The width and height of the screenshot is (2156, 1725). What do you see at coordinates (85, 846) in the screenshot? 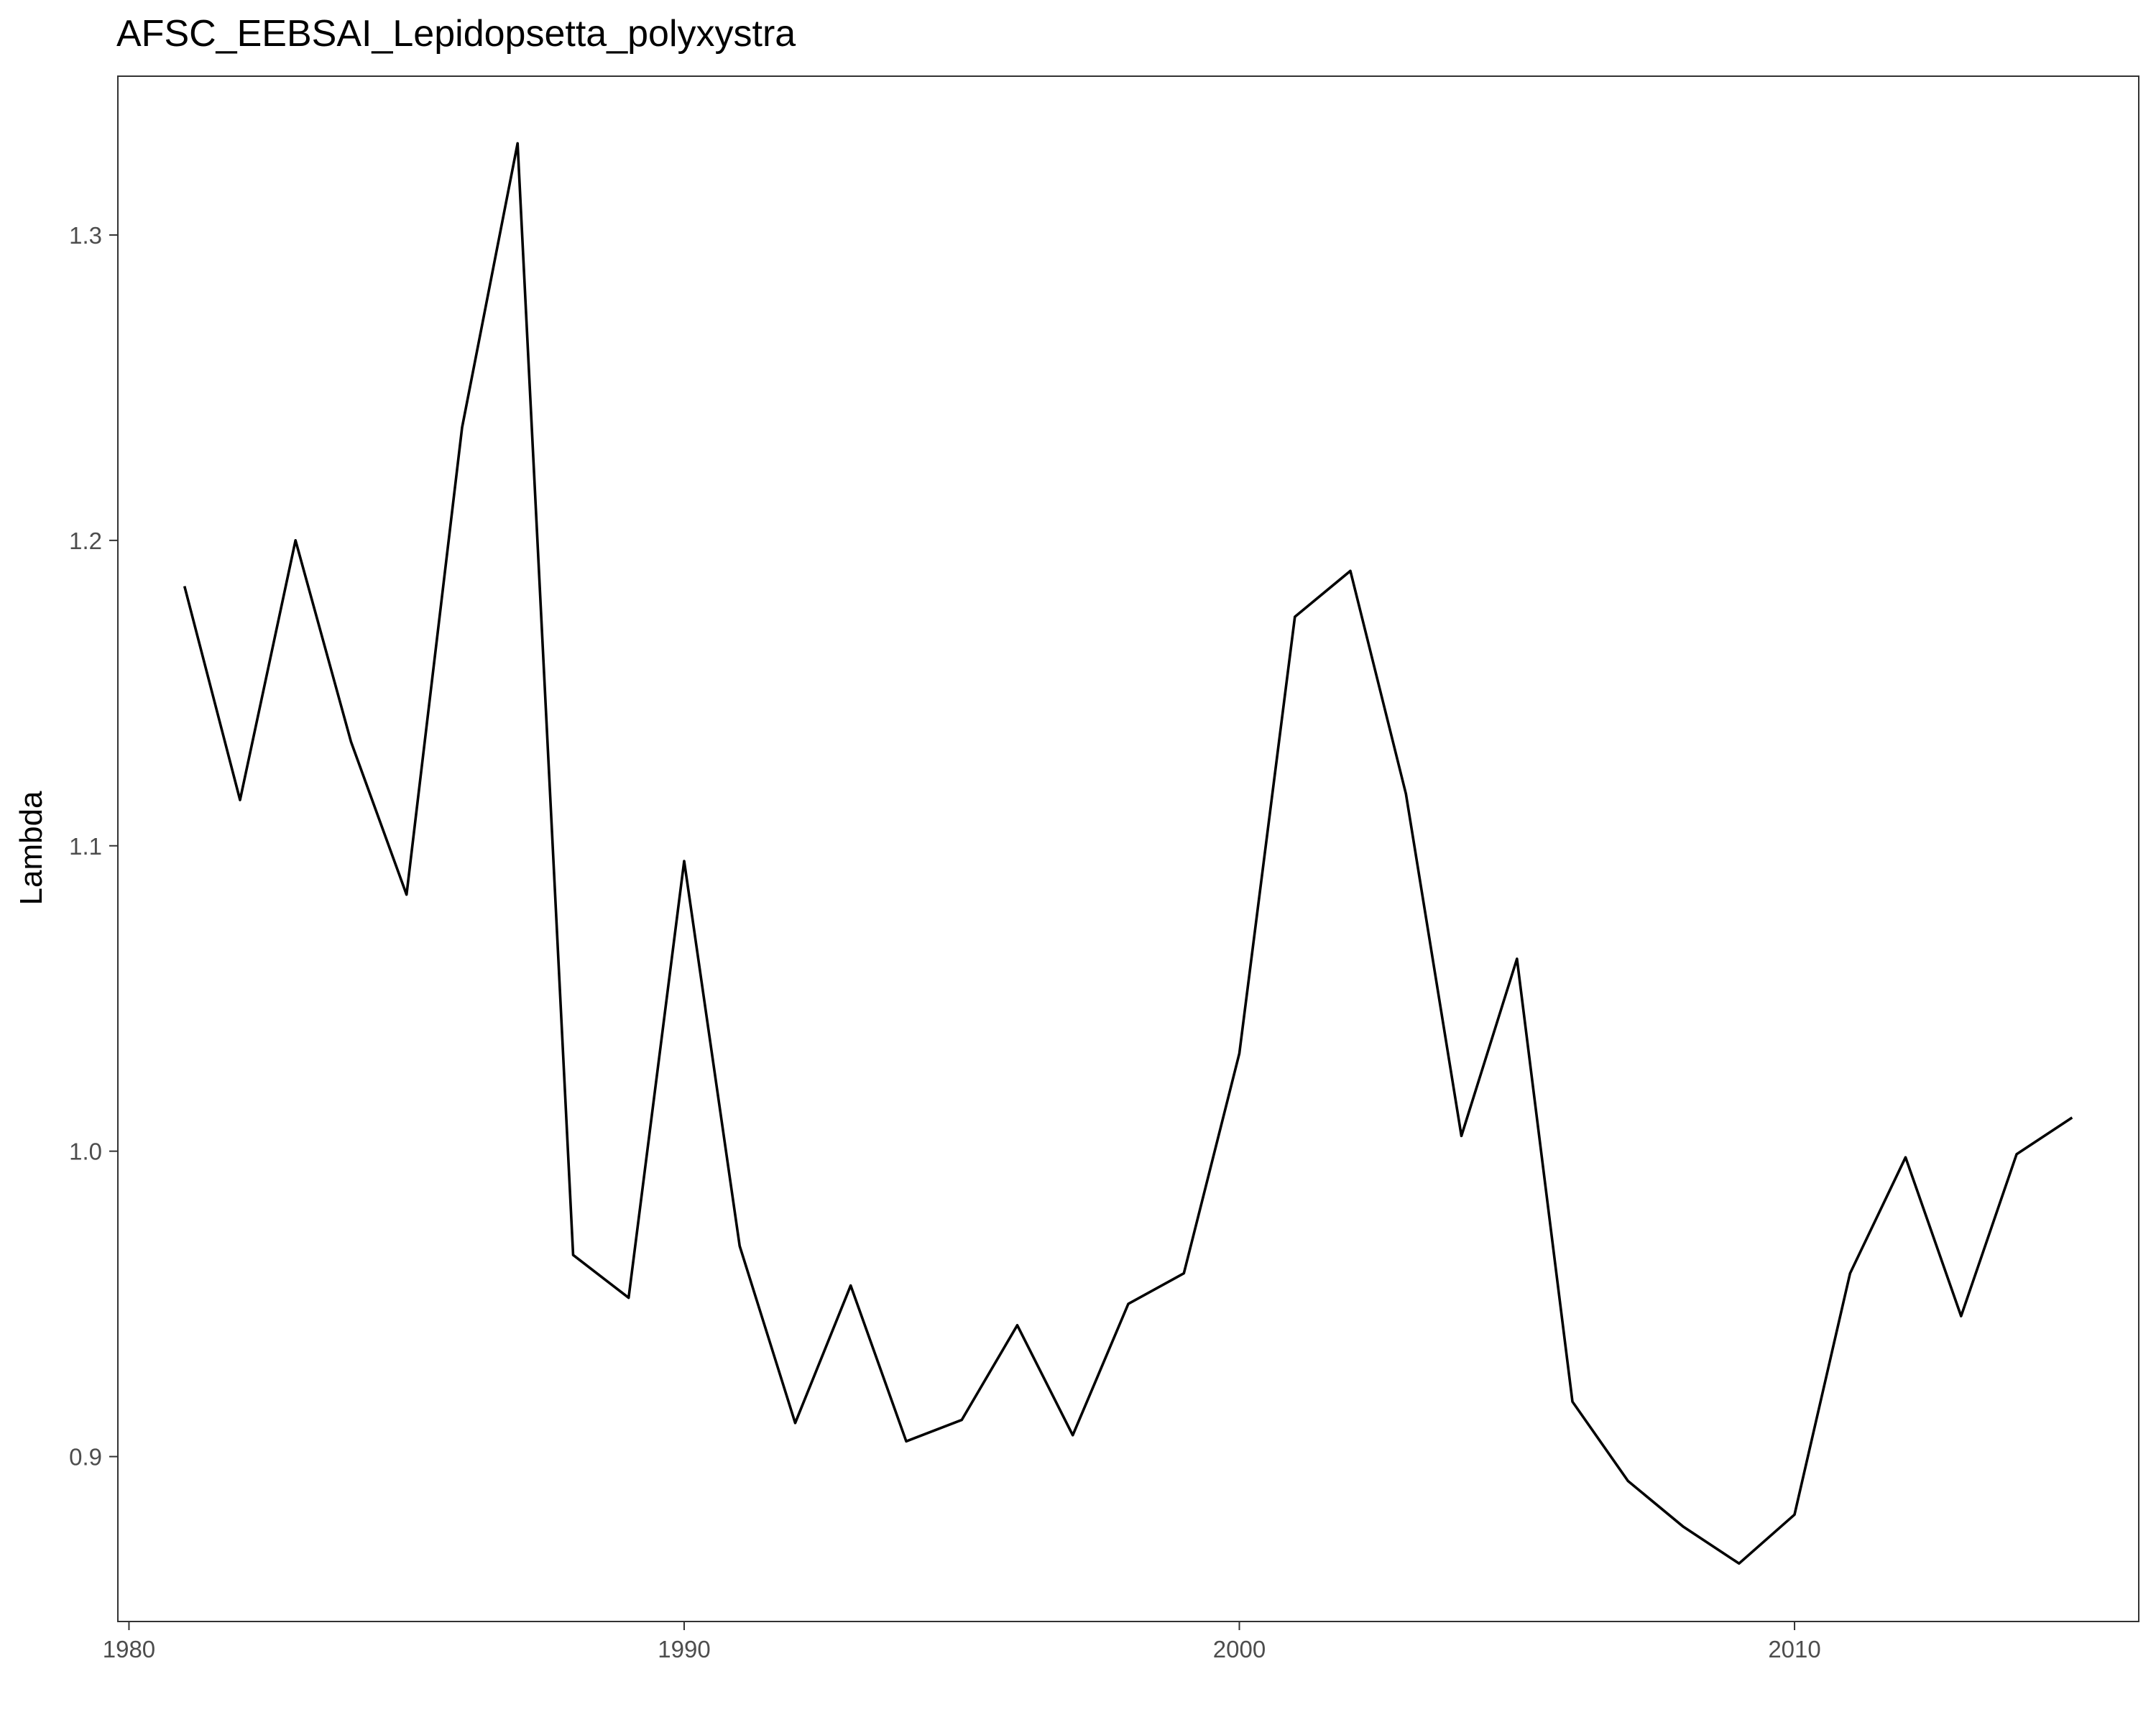
I see `y-tick-label: 1.1` at bounding box center [85, 846].